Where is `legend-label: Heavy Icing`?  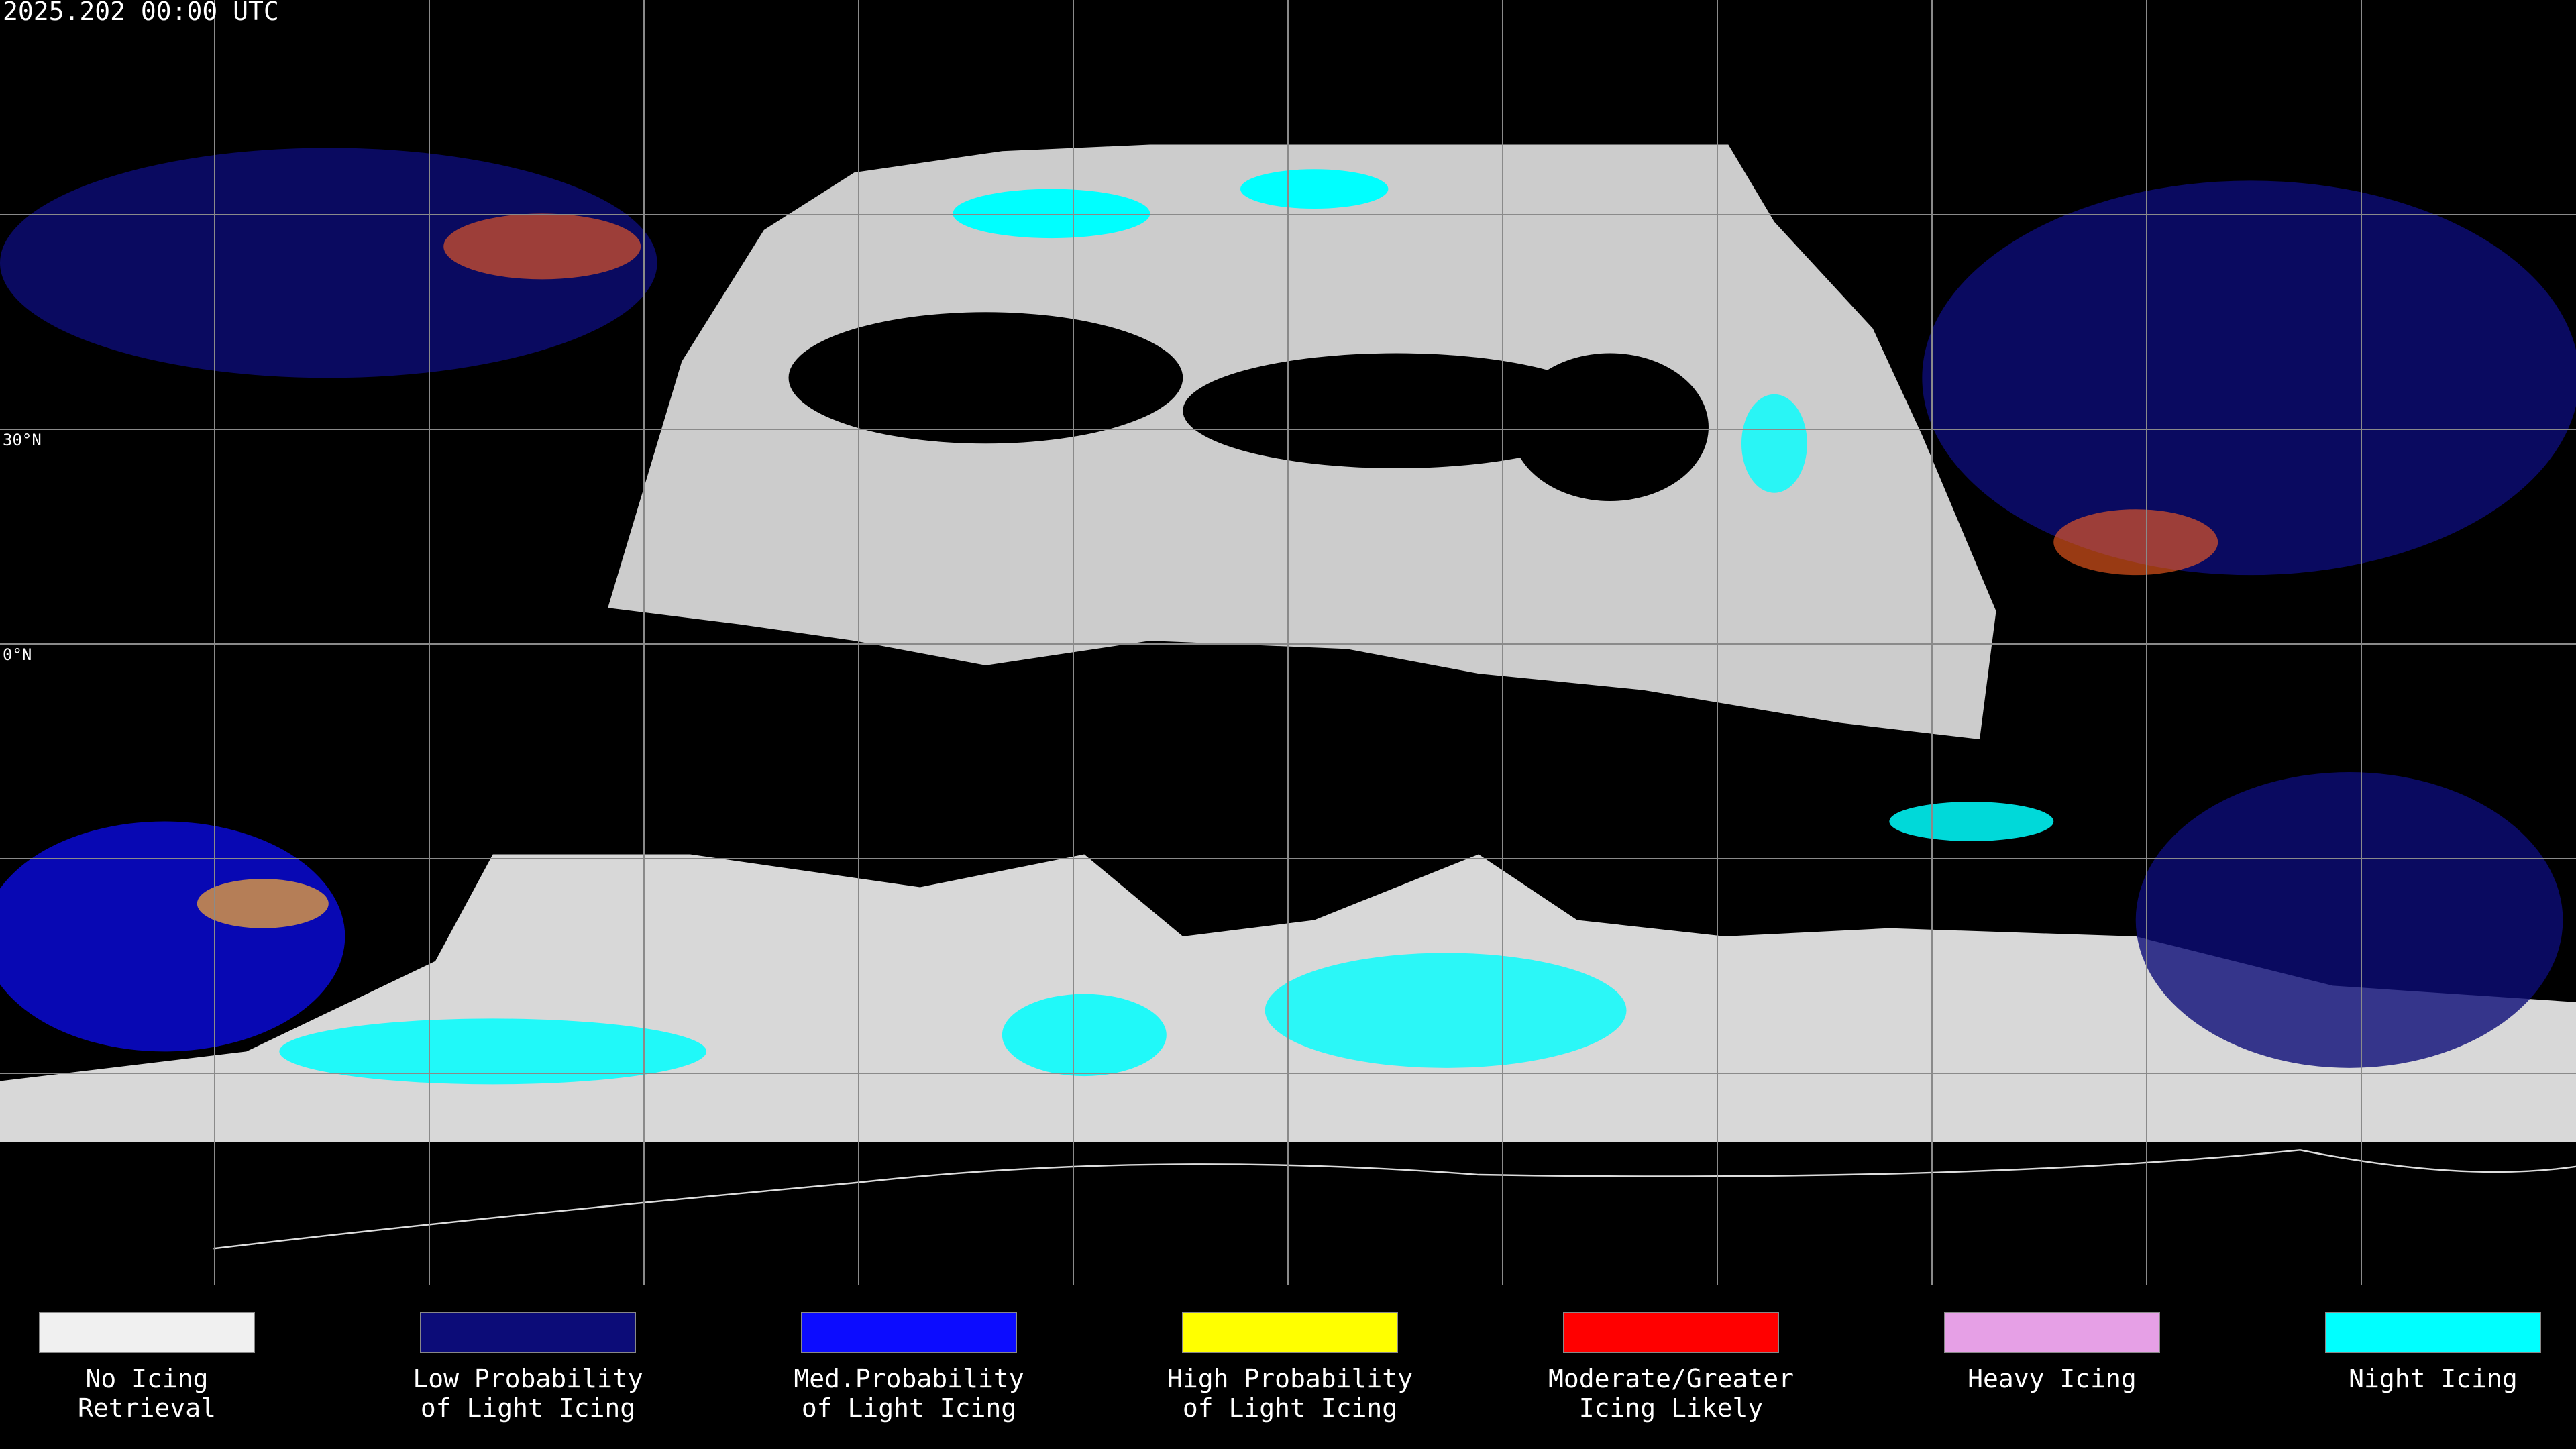 legend-label: Heavy Icing is located at coordinates (2052, 1378).